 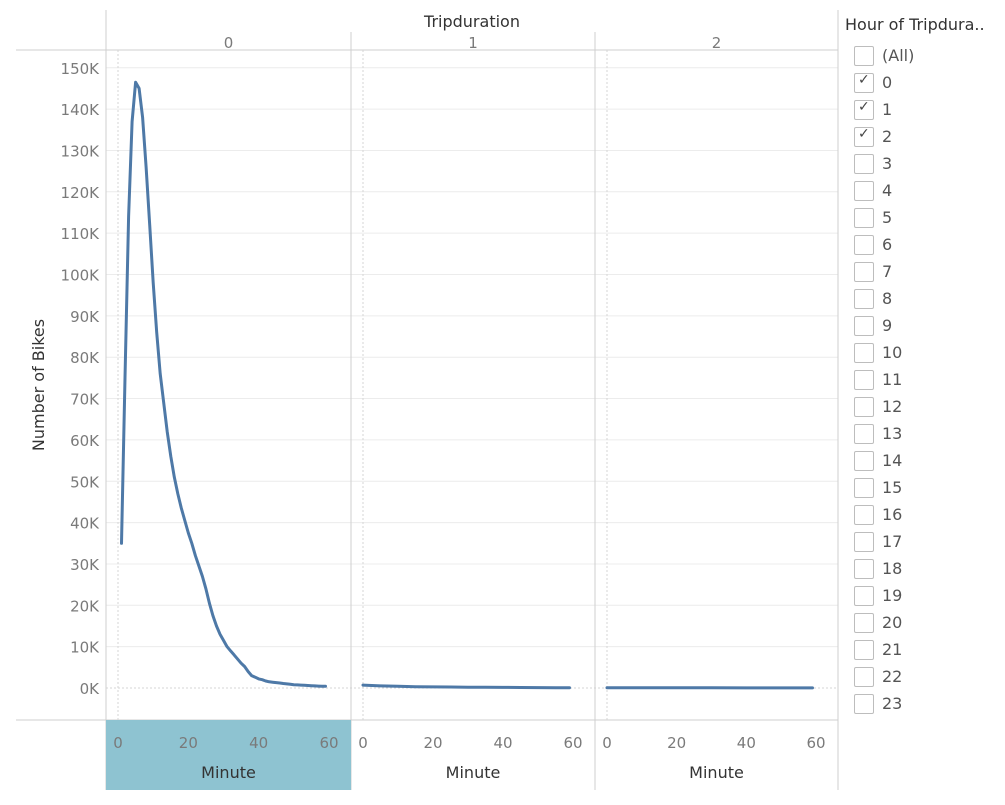 What do you see at coordinates (898, 55) in the screenshot?
I see `filter-item-label: (All)` at bounding box center [898, 55].